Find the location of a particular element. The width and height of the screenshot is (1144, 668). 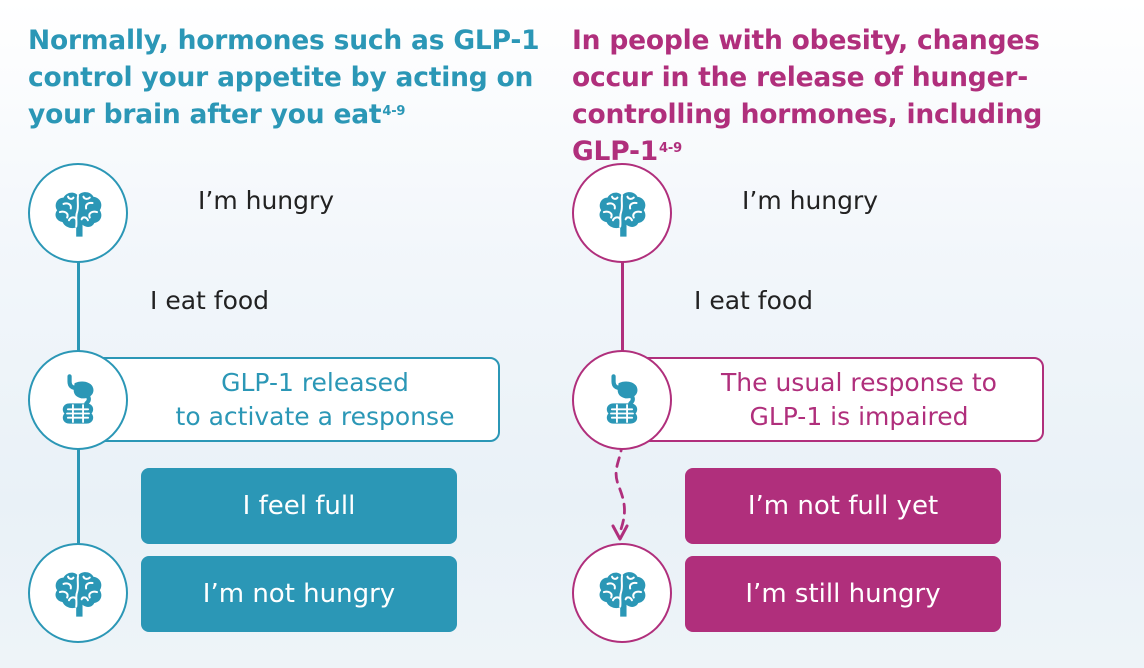

left-feel-full-box: I feel full is located at coordinates (299, 506).